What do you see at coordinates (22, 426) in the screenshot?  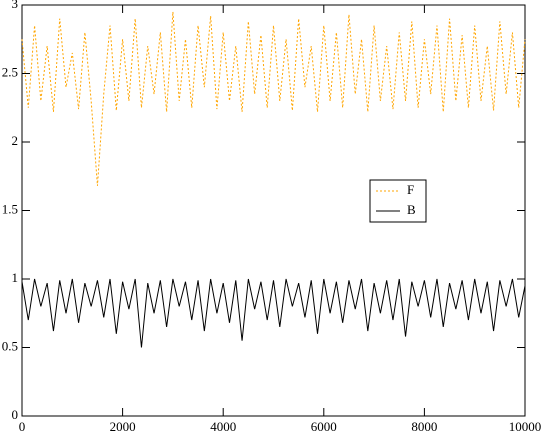 I see `x-tick-label: 0` at bounding box center [22, 426].